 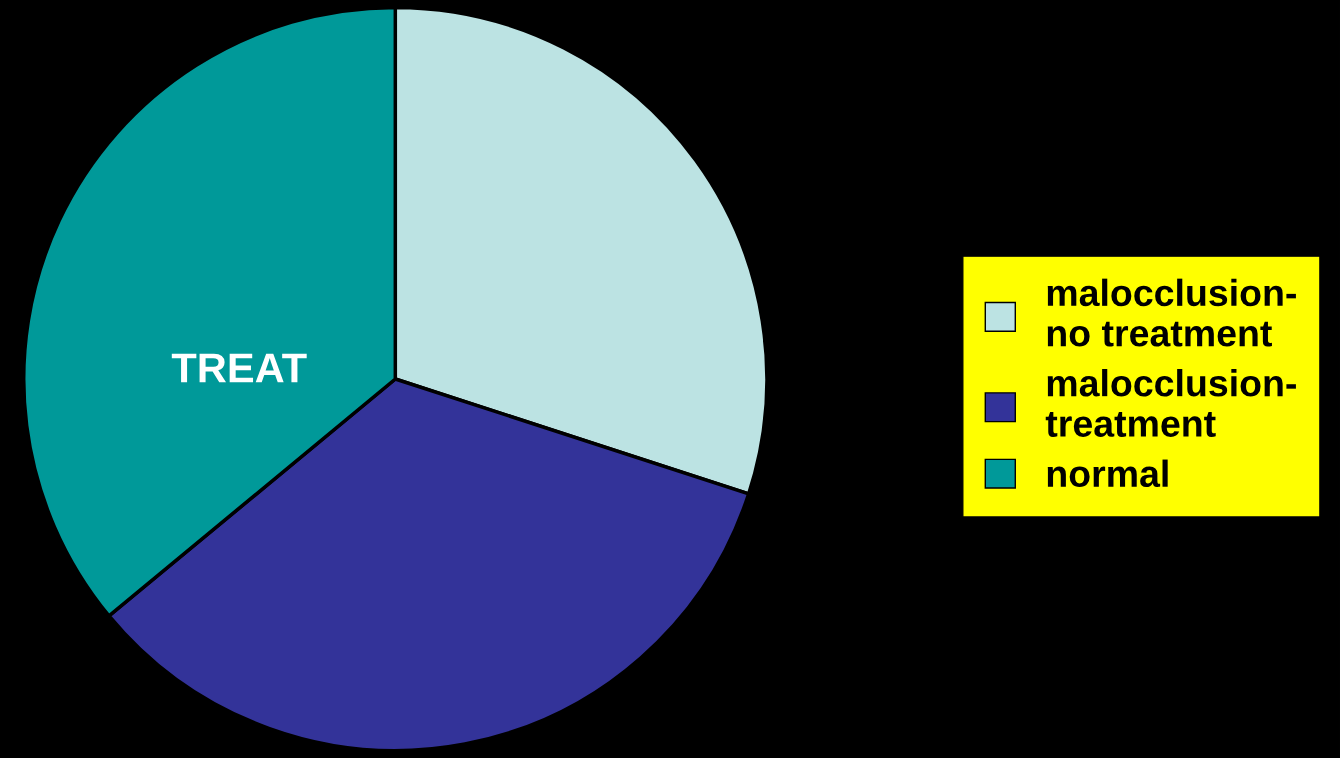 I want to click on legend-label: normal, so click(x=1107, y=473).